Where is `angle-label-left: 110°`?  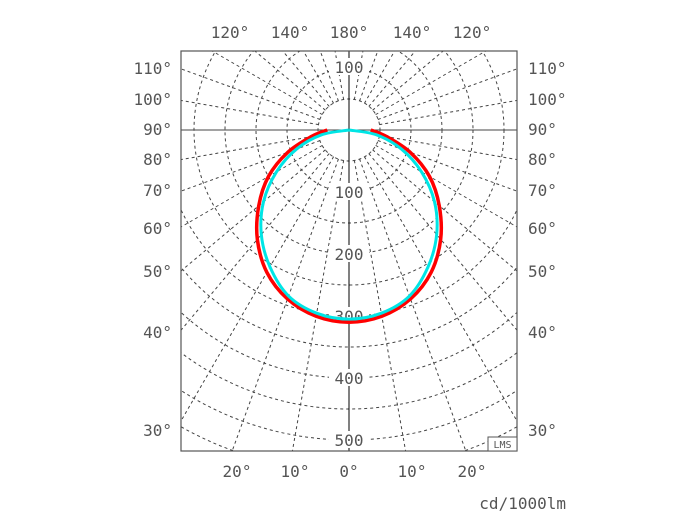
angle-label-left: 110° is located at coordinates (152, 68).